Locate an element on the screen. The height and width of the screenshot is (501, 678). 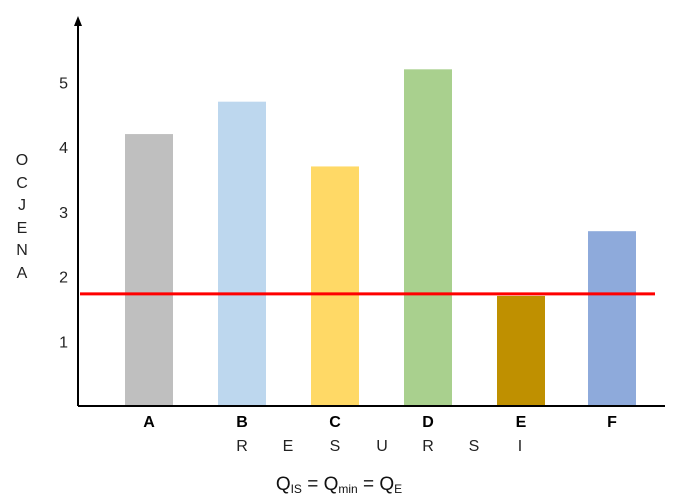
x-tick-label: B is located at coordinates (242, 422).